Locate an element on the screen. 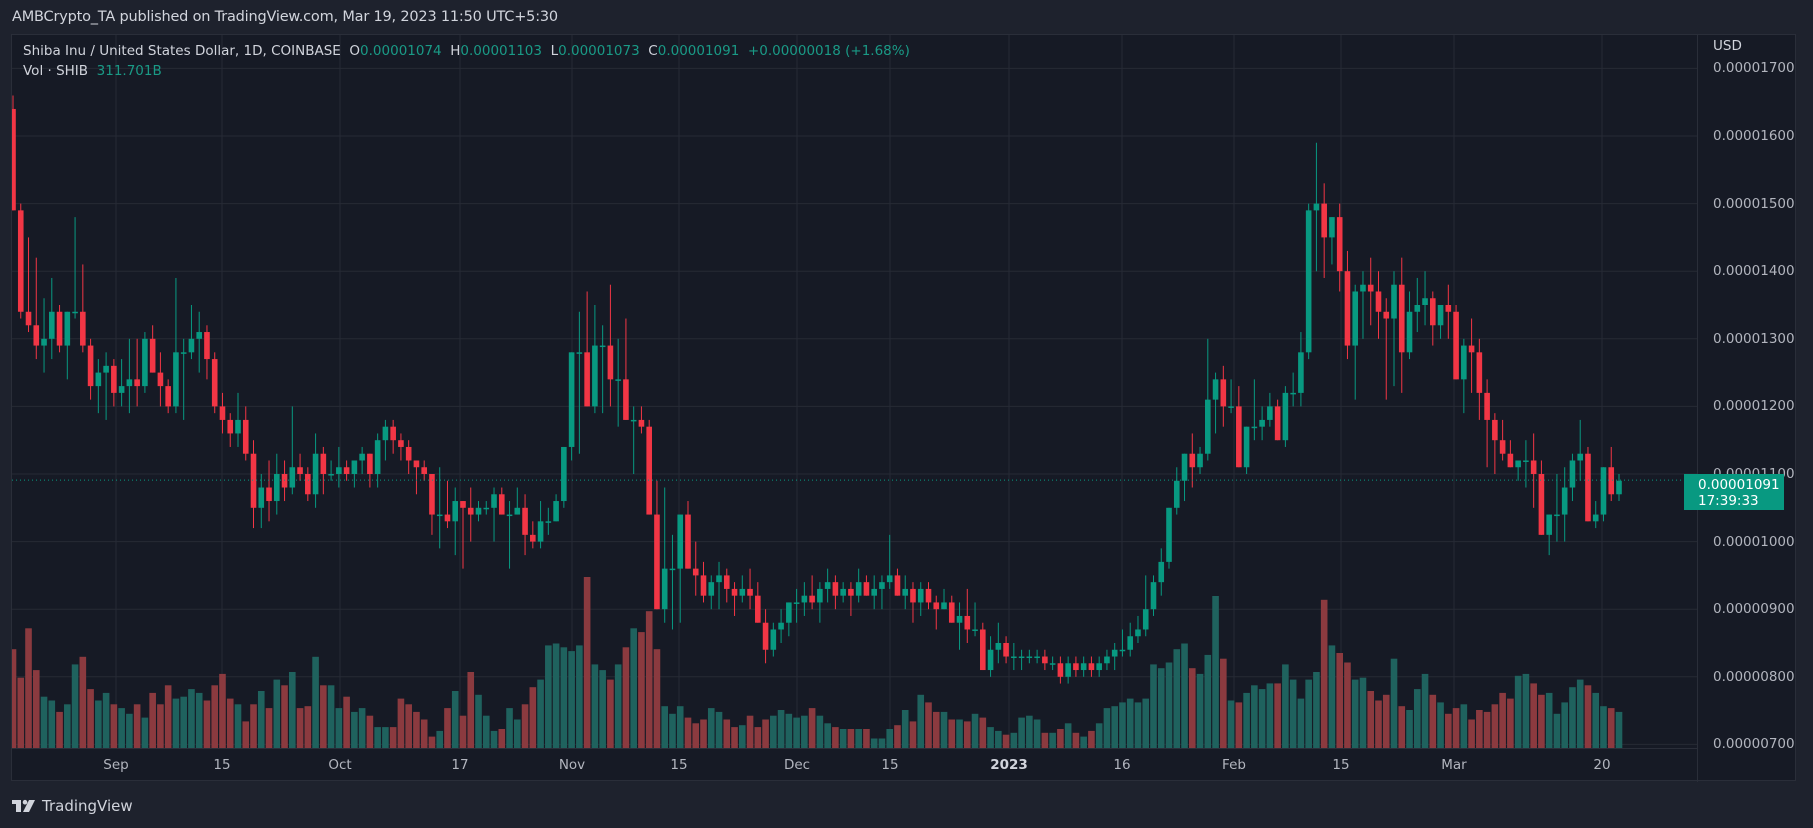 The width and height of the screenshot is (1813, 828). price-axis-label: 0.00001600 is located at coordinates (1754, 136).